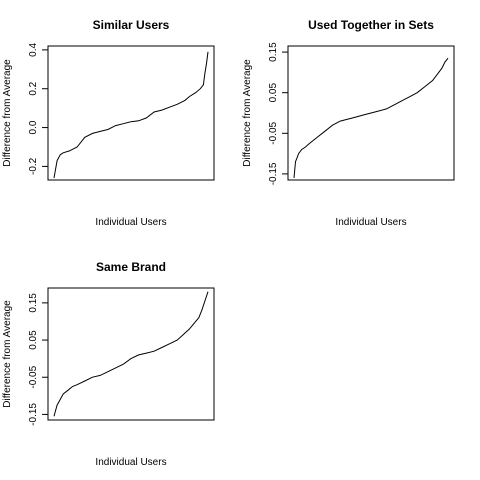  Describe the element at coordinates (131, 25) in the screenshot. I see `chart-title: Similar Users` at that location.